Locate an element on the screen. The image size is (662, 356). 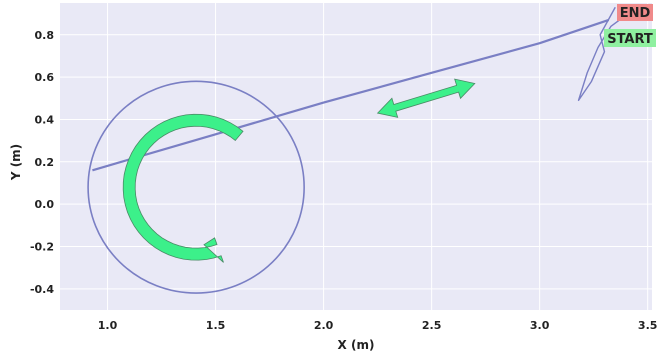
y-tick-label: 0.4 is located at coordinates (45, 119).